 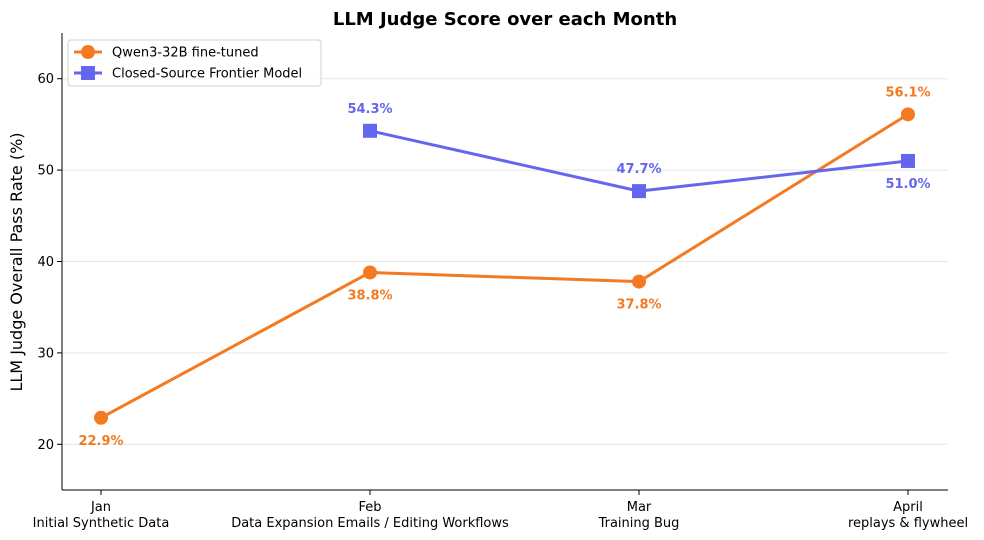 I want to click on data-label: 22.9%, so click(x=100, y=441).